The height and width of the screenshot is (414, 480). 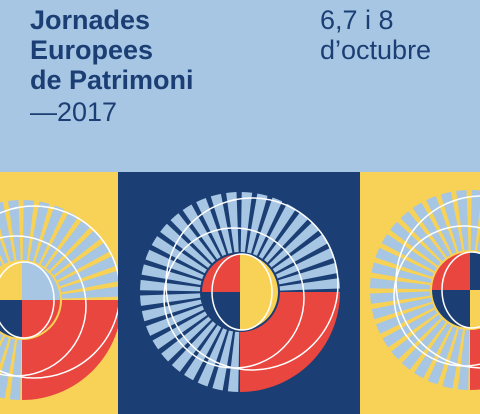 I want to click on title-line: Jornades, so click(x=90, y=20).